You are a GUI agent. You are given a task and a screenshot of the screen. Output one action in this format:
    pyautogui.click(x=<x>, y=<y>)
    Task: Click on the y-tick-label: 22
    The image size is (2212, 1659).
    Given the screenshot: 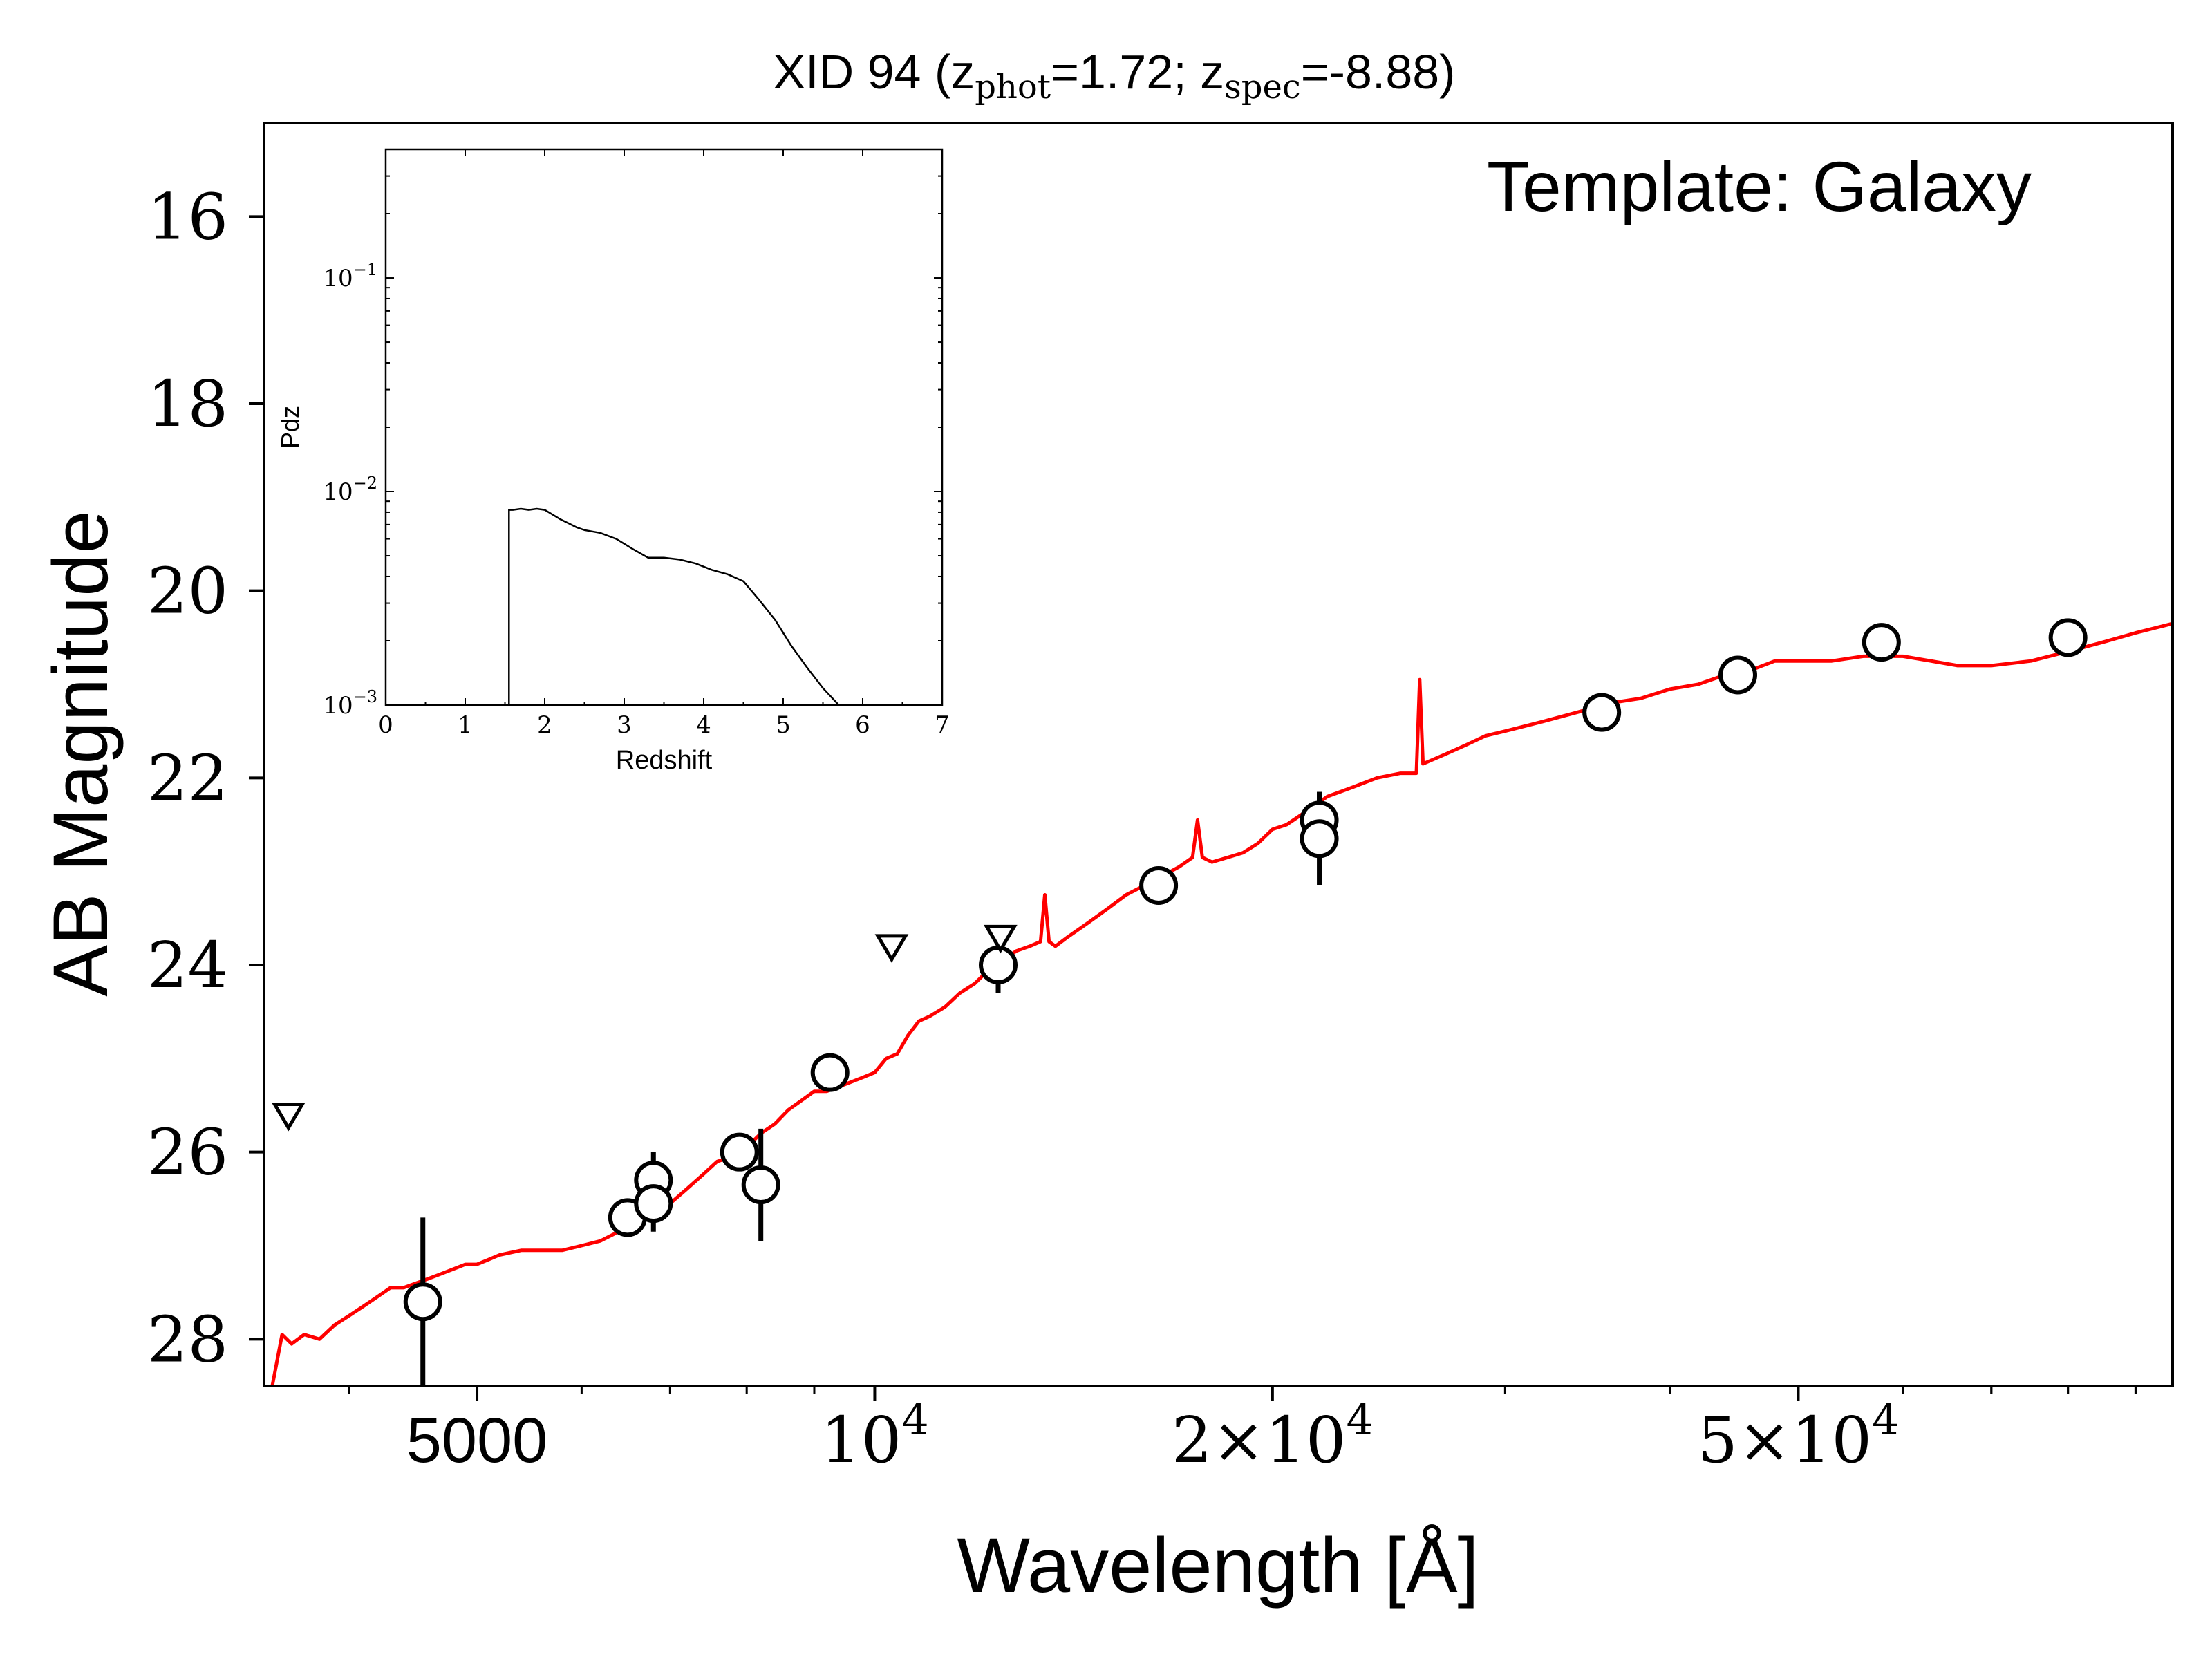 What is the action you would take?
    pyautogui.click(x=187, y=778)
    